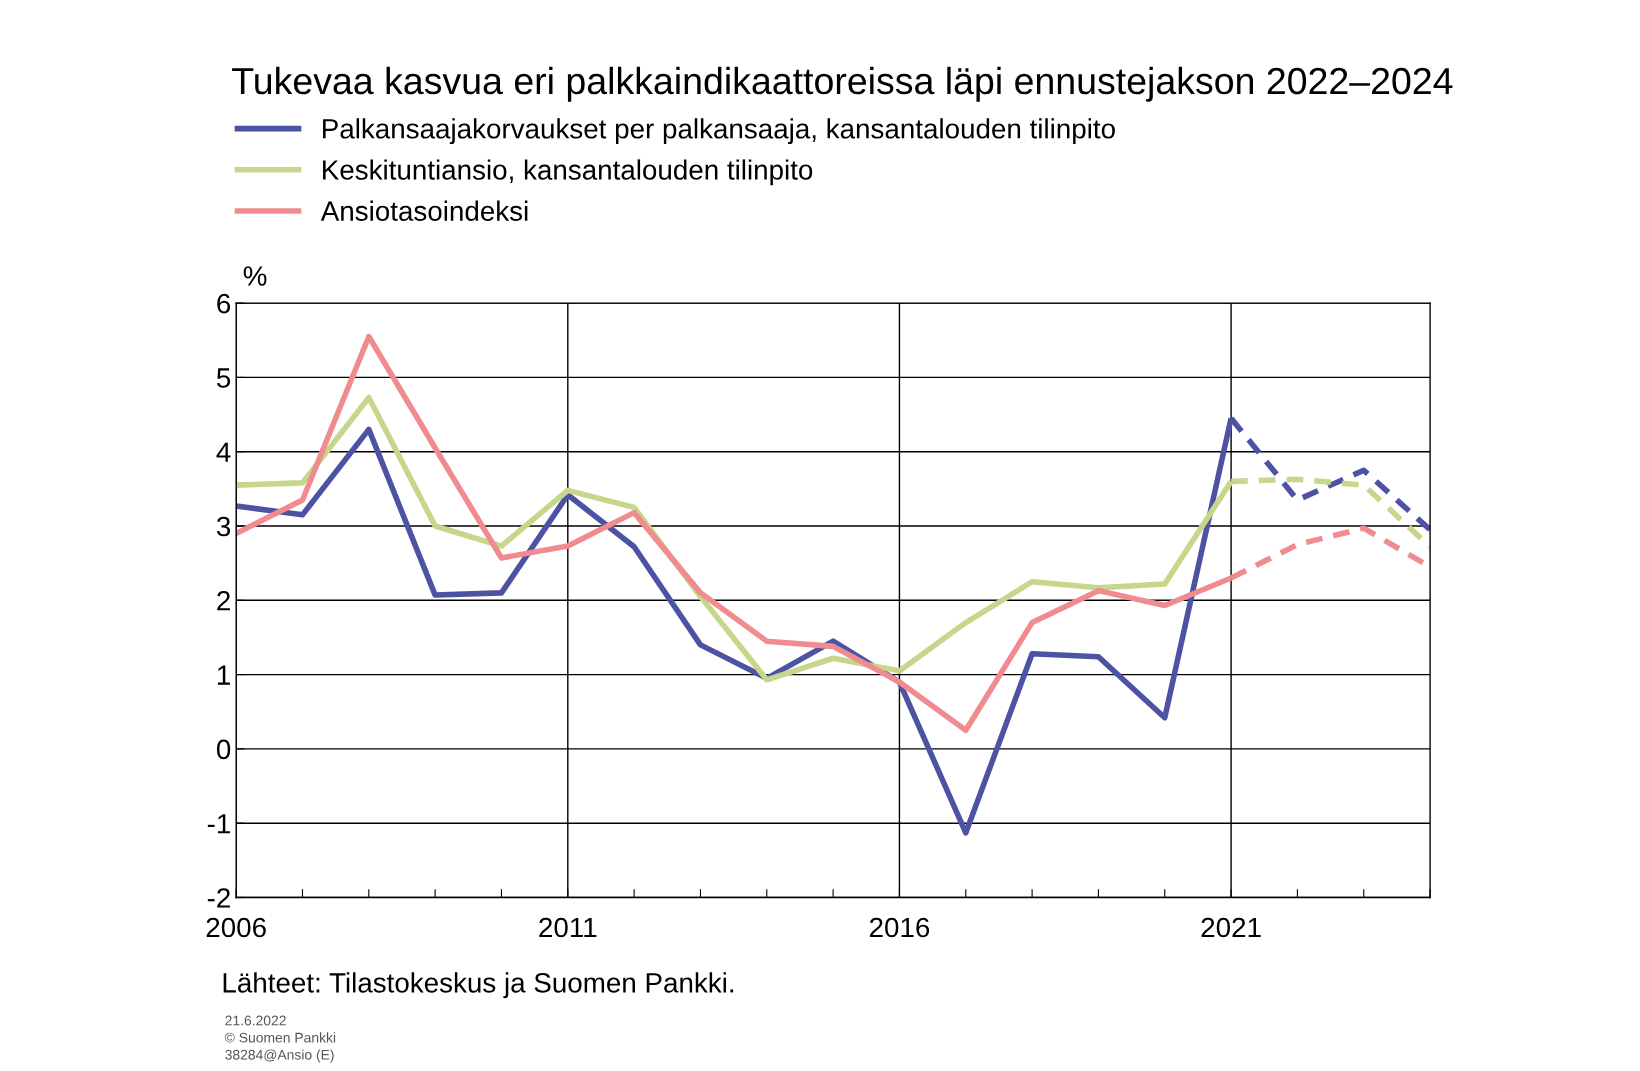  What do you see at coordinates (568, 172) in the screenshot?
I see `legend-label: Keskituntiansio, kansantalouden tilinpito` at bounding box center [568, 172].